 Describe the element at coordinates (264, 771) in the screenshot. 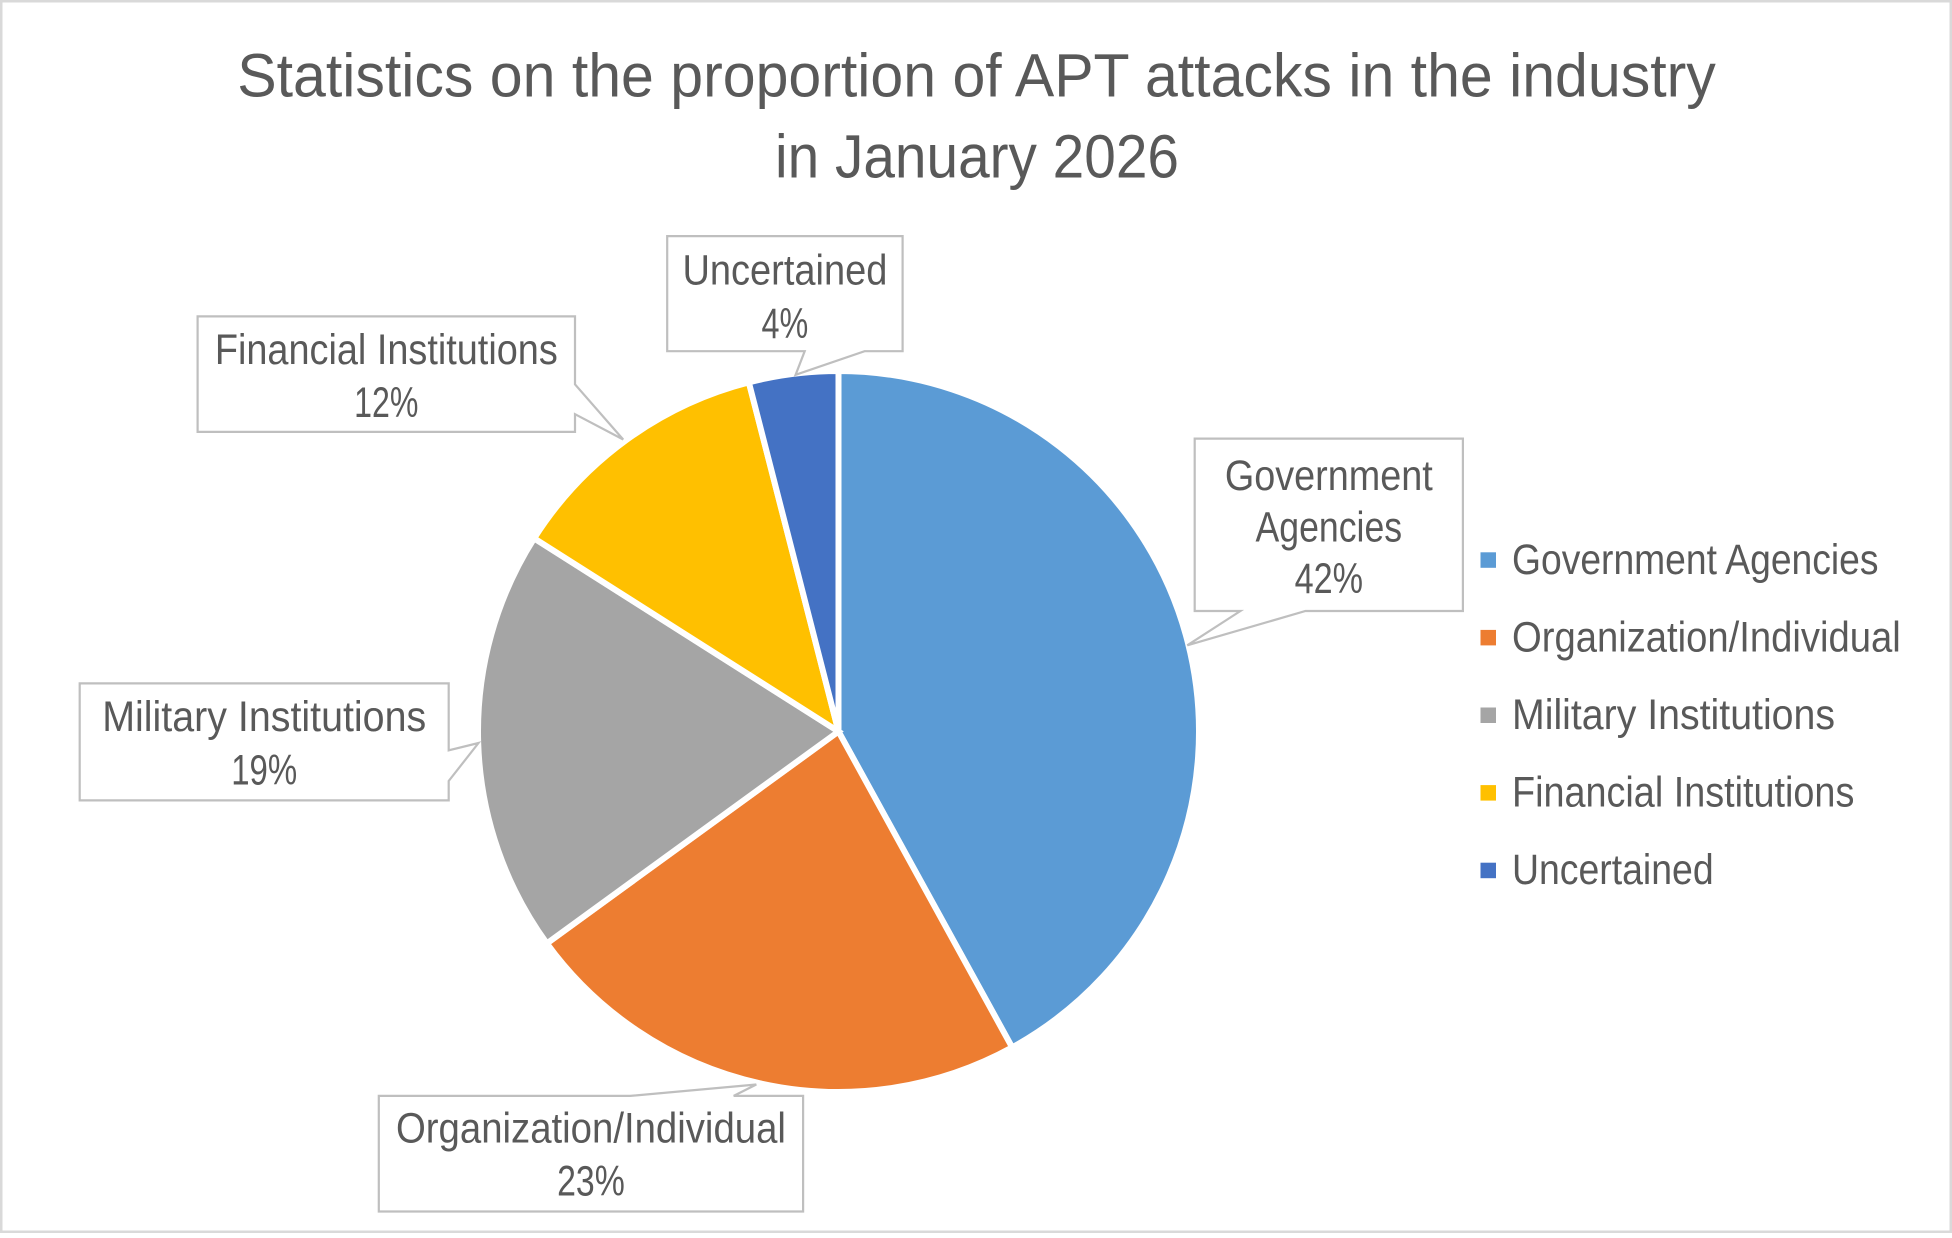

I see `svg-text: 19%` at that location.